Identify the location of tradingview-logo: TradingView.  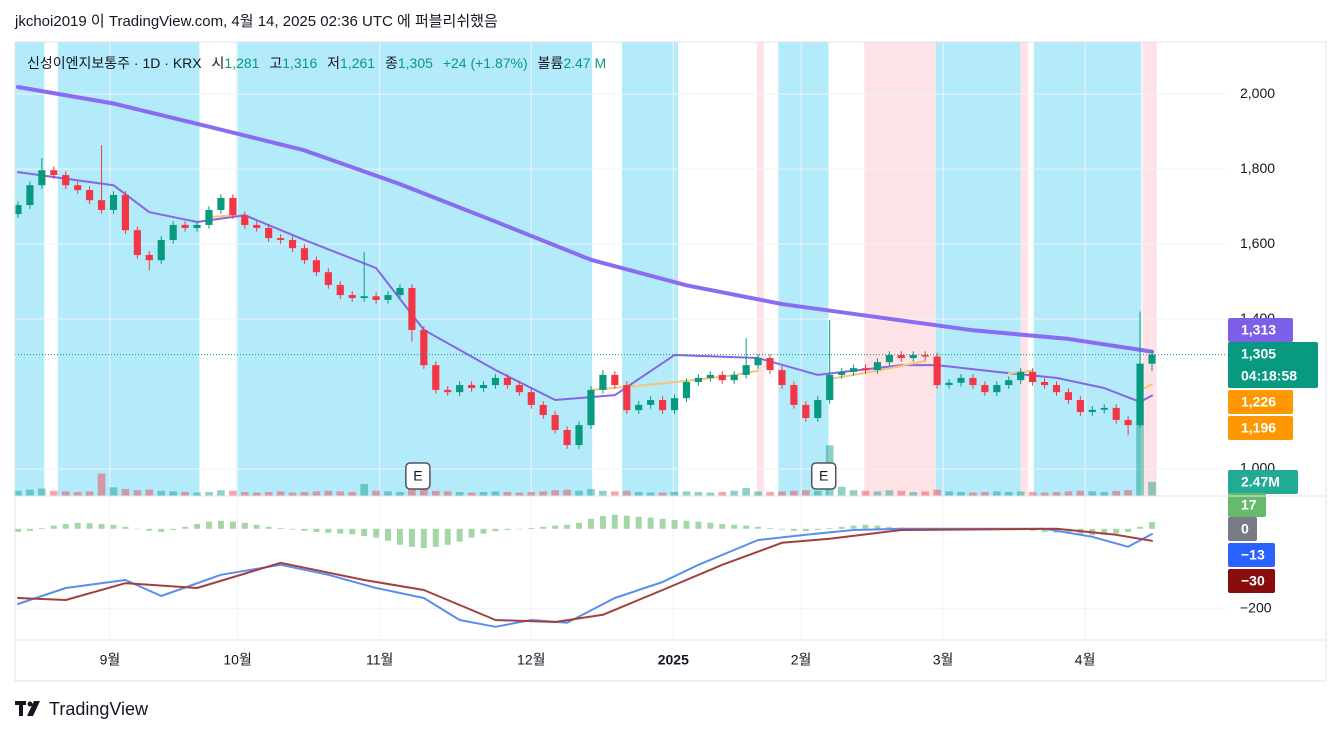
(82, 709).